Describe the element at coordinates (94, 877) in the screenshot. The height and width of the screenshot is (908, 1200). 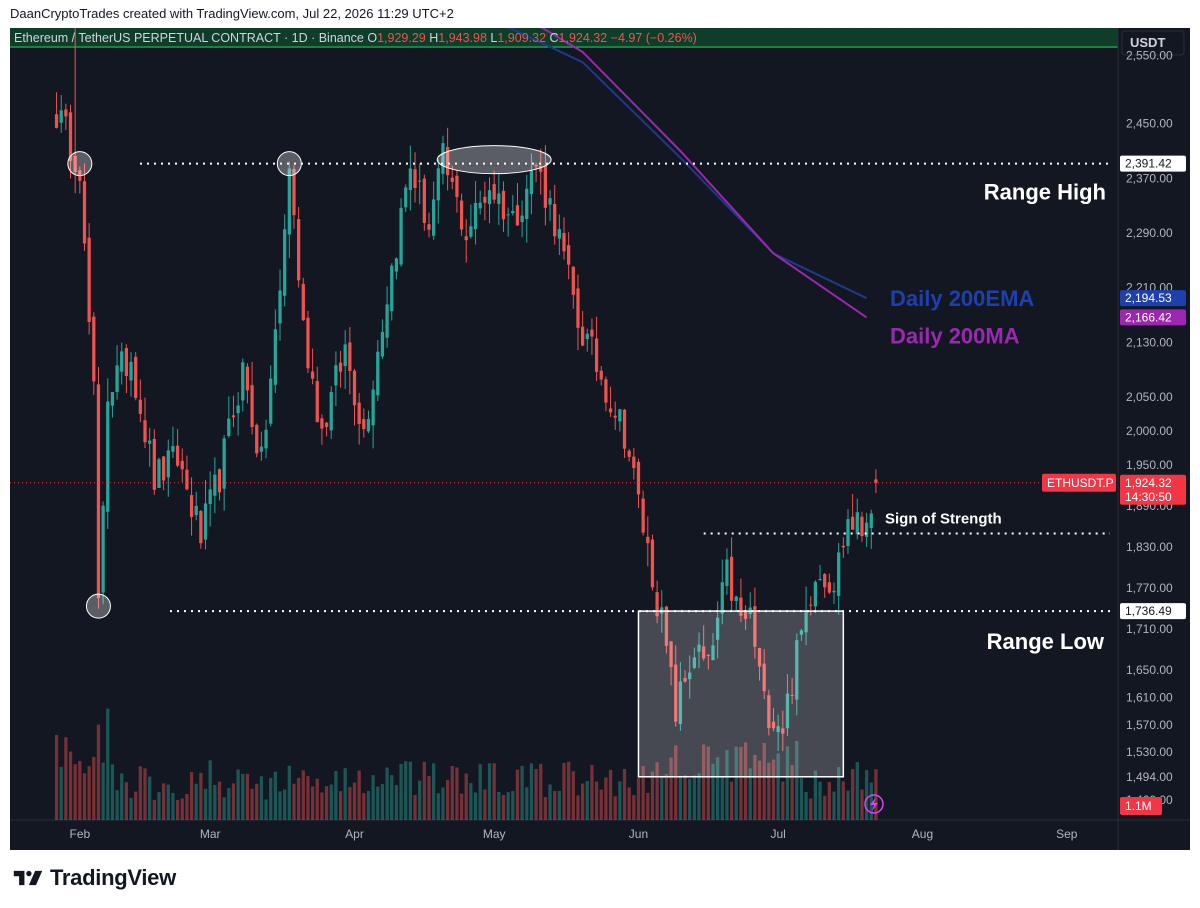
I see `tradingview-brand: TradingView` at that location.